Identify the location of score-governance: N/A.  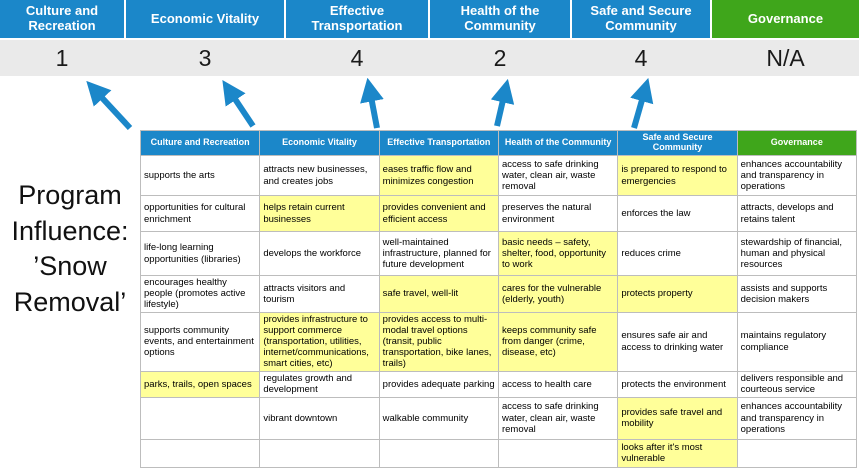
(785, 57).